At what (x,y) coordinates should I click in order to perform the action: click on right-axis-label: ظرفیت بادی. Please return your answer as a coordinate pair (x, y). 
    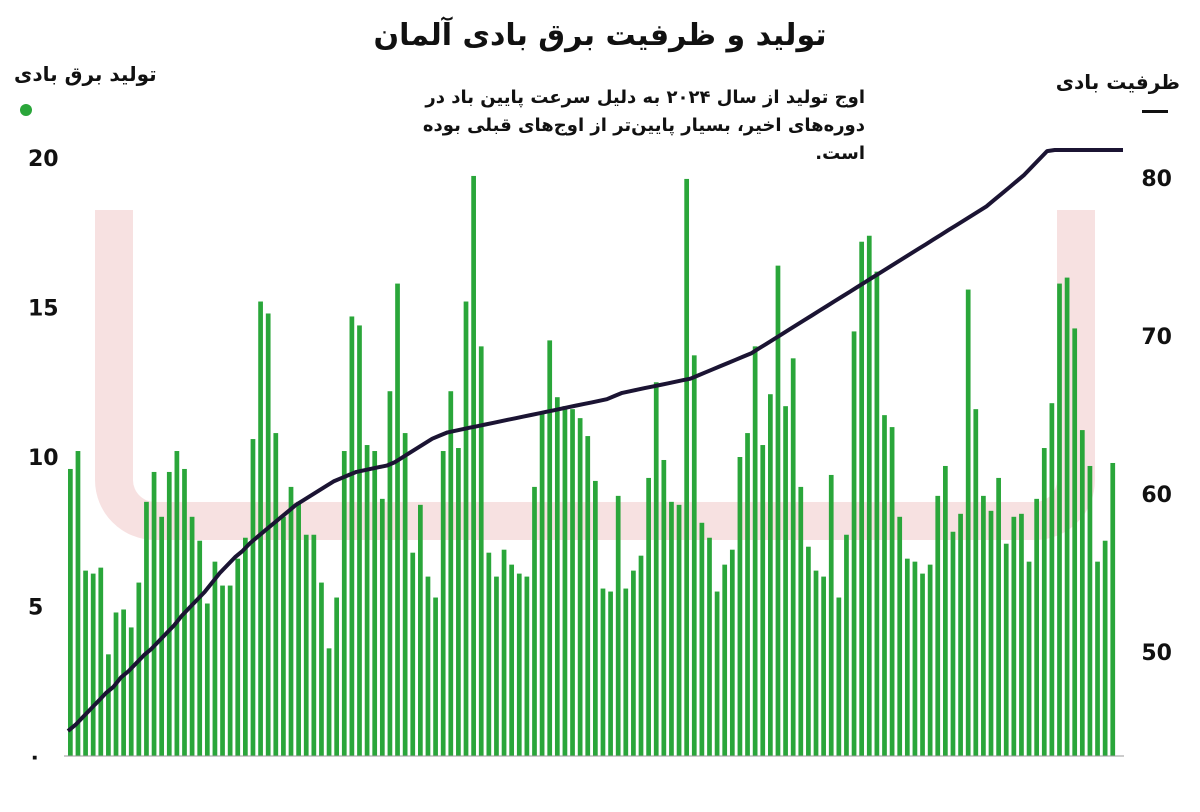
    Looking at the image, I should click on (1117, 82).